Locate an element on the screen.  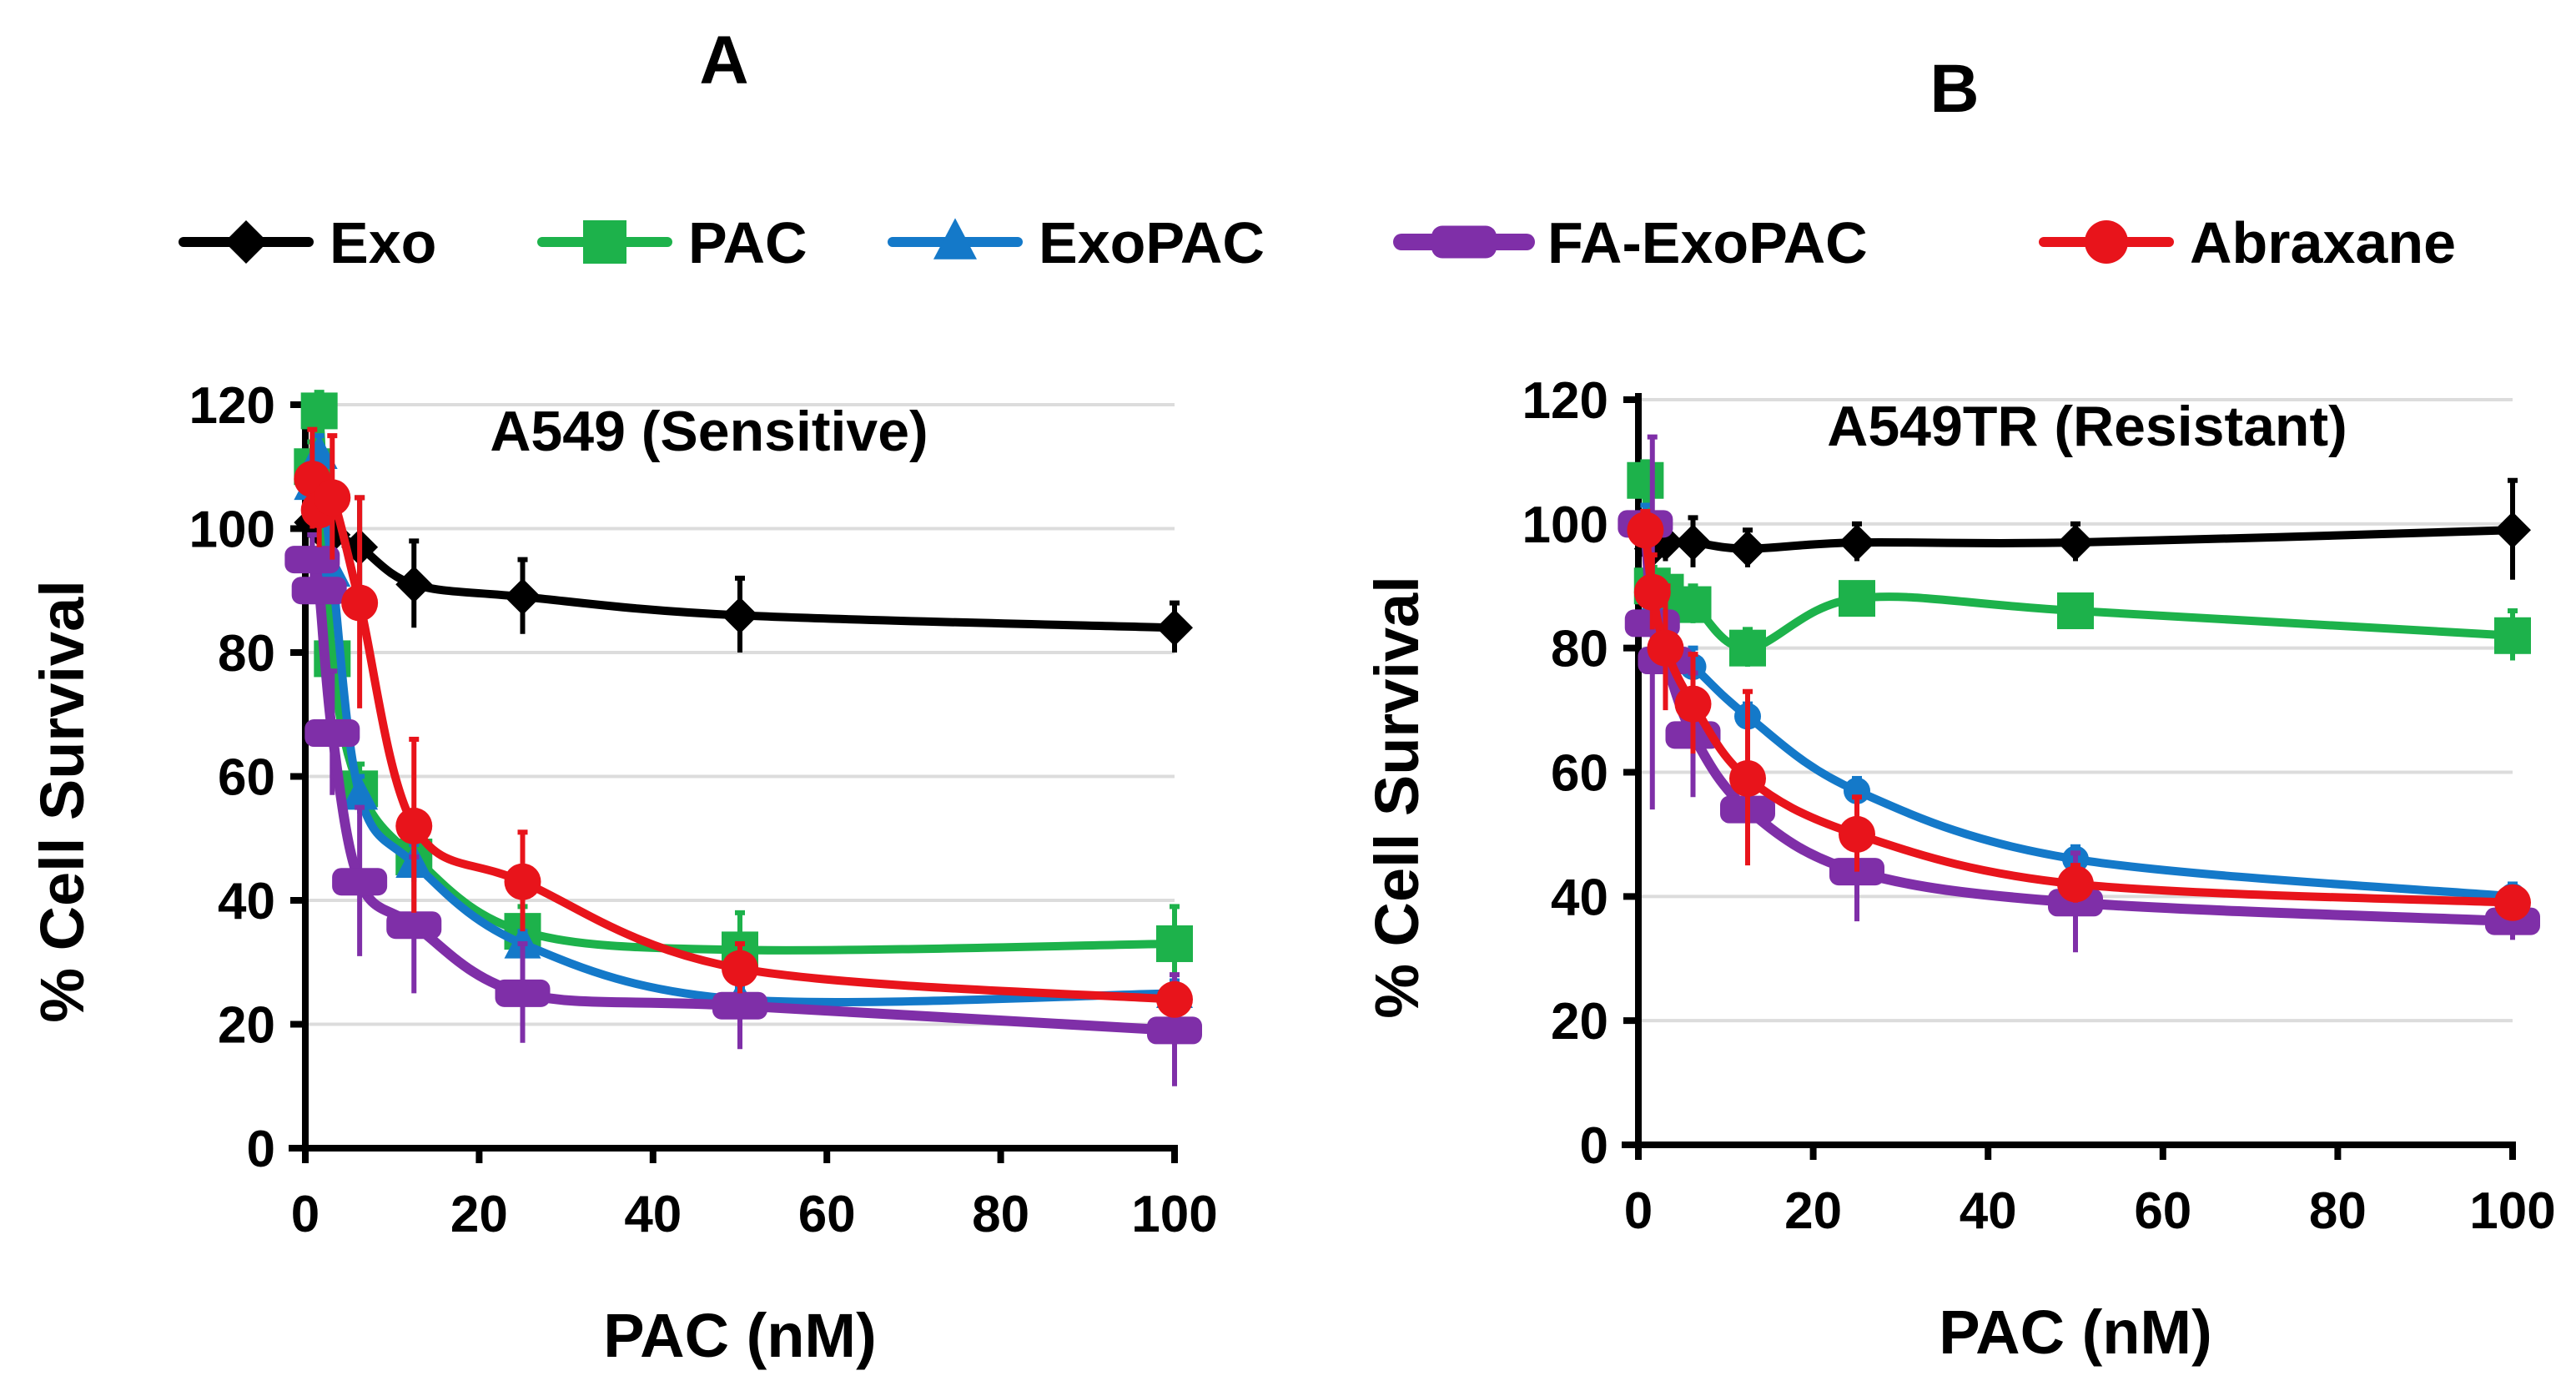
legend-label: Exo is located at coordinates (383, 243).